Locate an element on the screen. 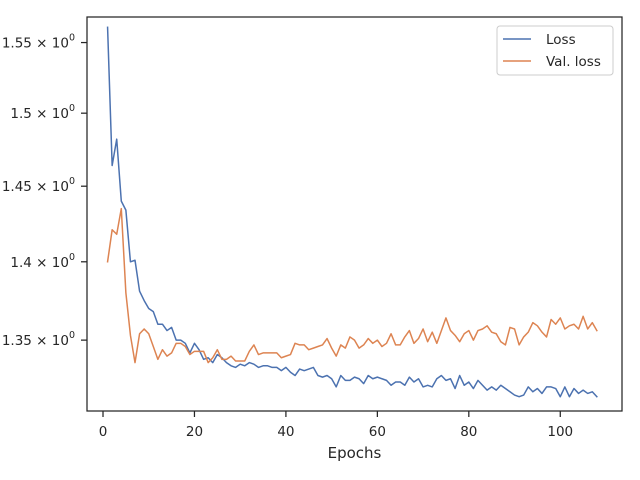 The height and width of the screenshot is (480, 640). x-axis: 0 20 40 60 80 100 is located at coordinates (336, 425).